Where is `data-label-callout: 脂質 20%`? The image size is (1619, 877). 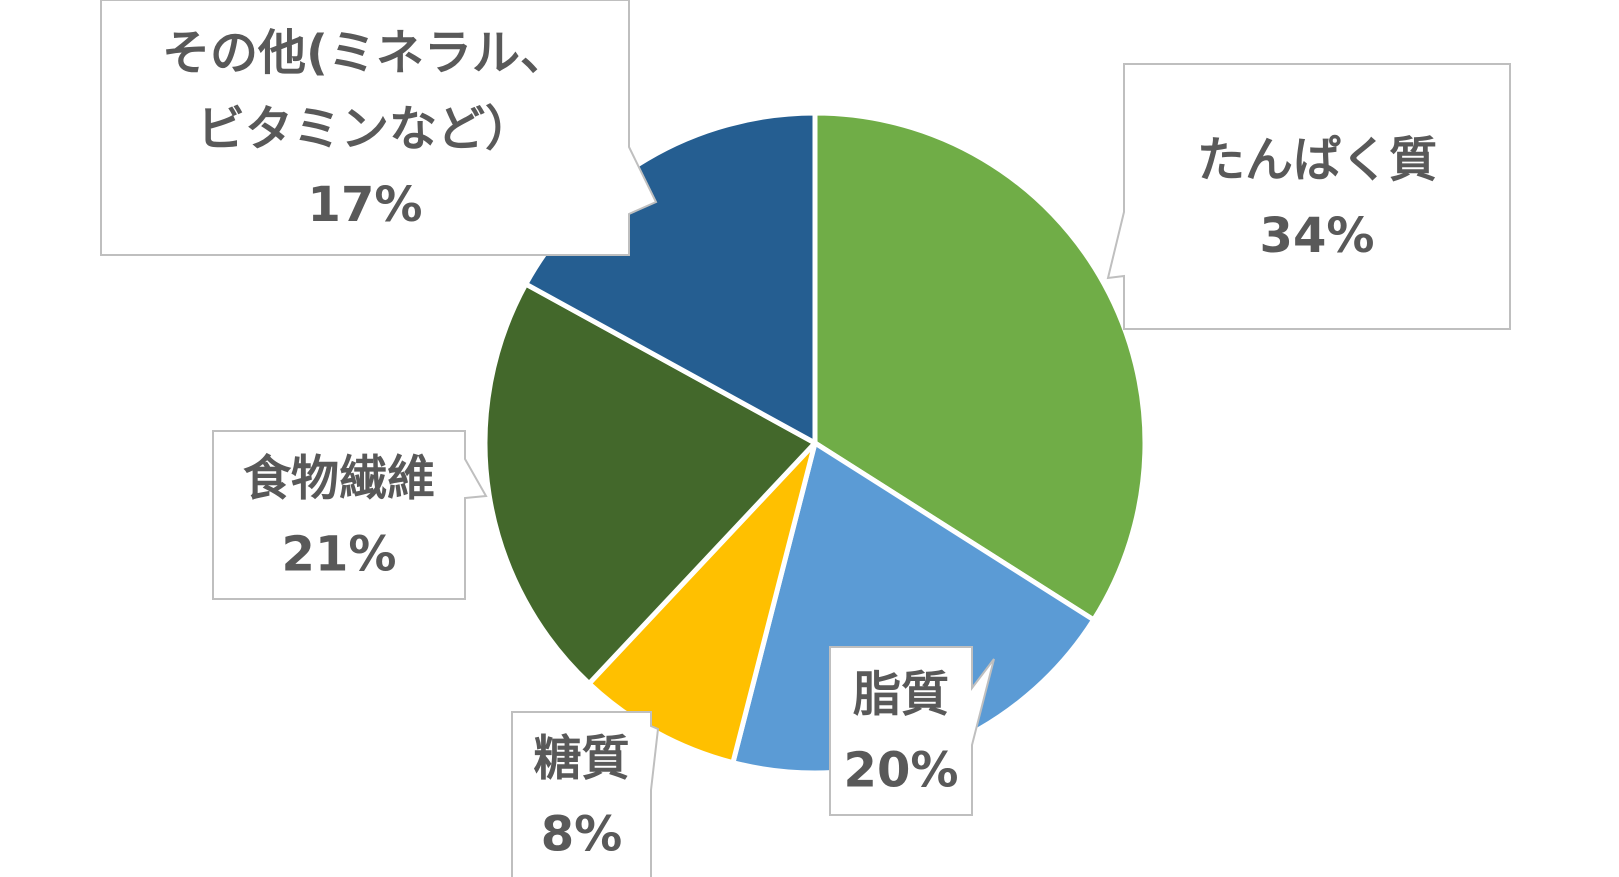 data-label-callout: 脂質 20% is located at coordinates (912, 731).